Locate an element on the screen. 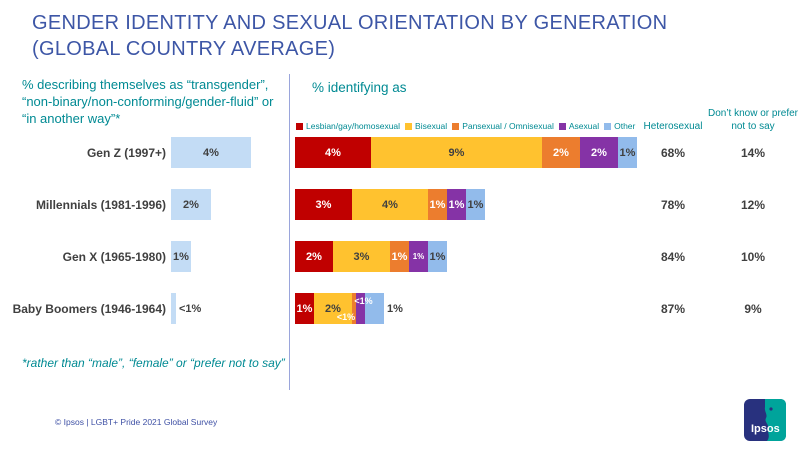  trans-bar: 4% is located at coordinates (211, 152).